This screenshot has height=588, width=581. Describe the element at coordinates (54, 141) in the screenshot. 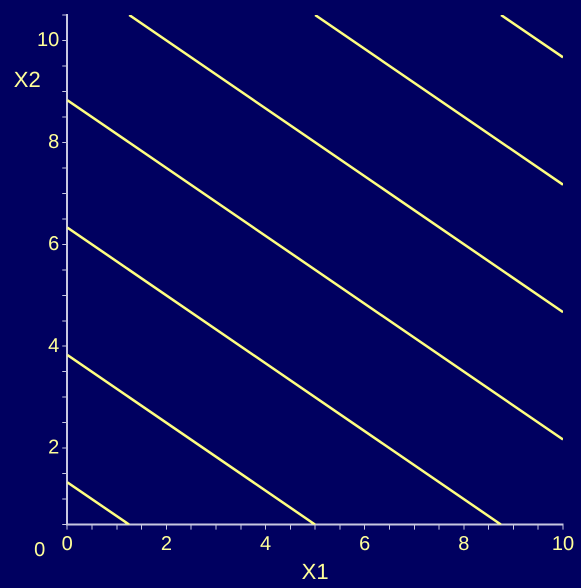

I see `y-tick-label: 8` at that location.